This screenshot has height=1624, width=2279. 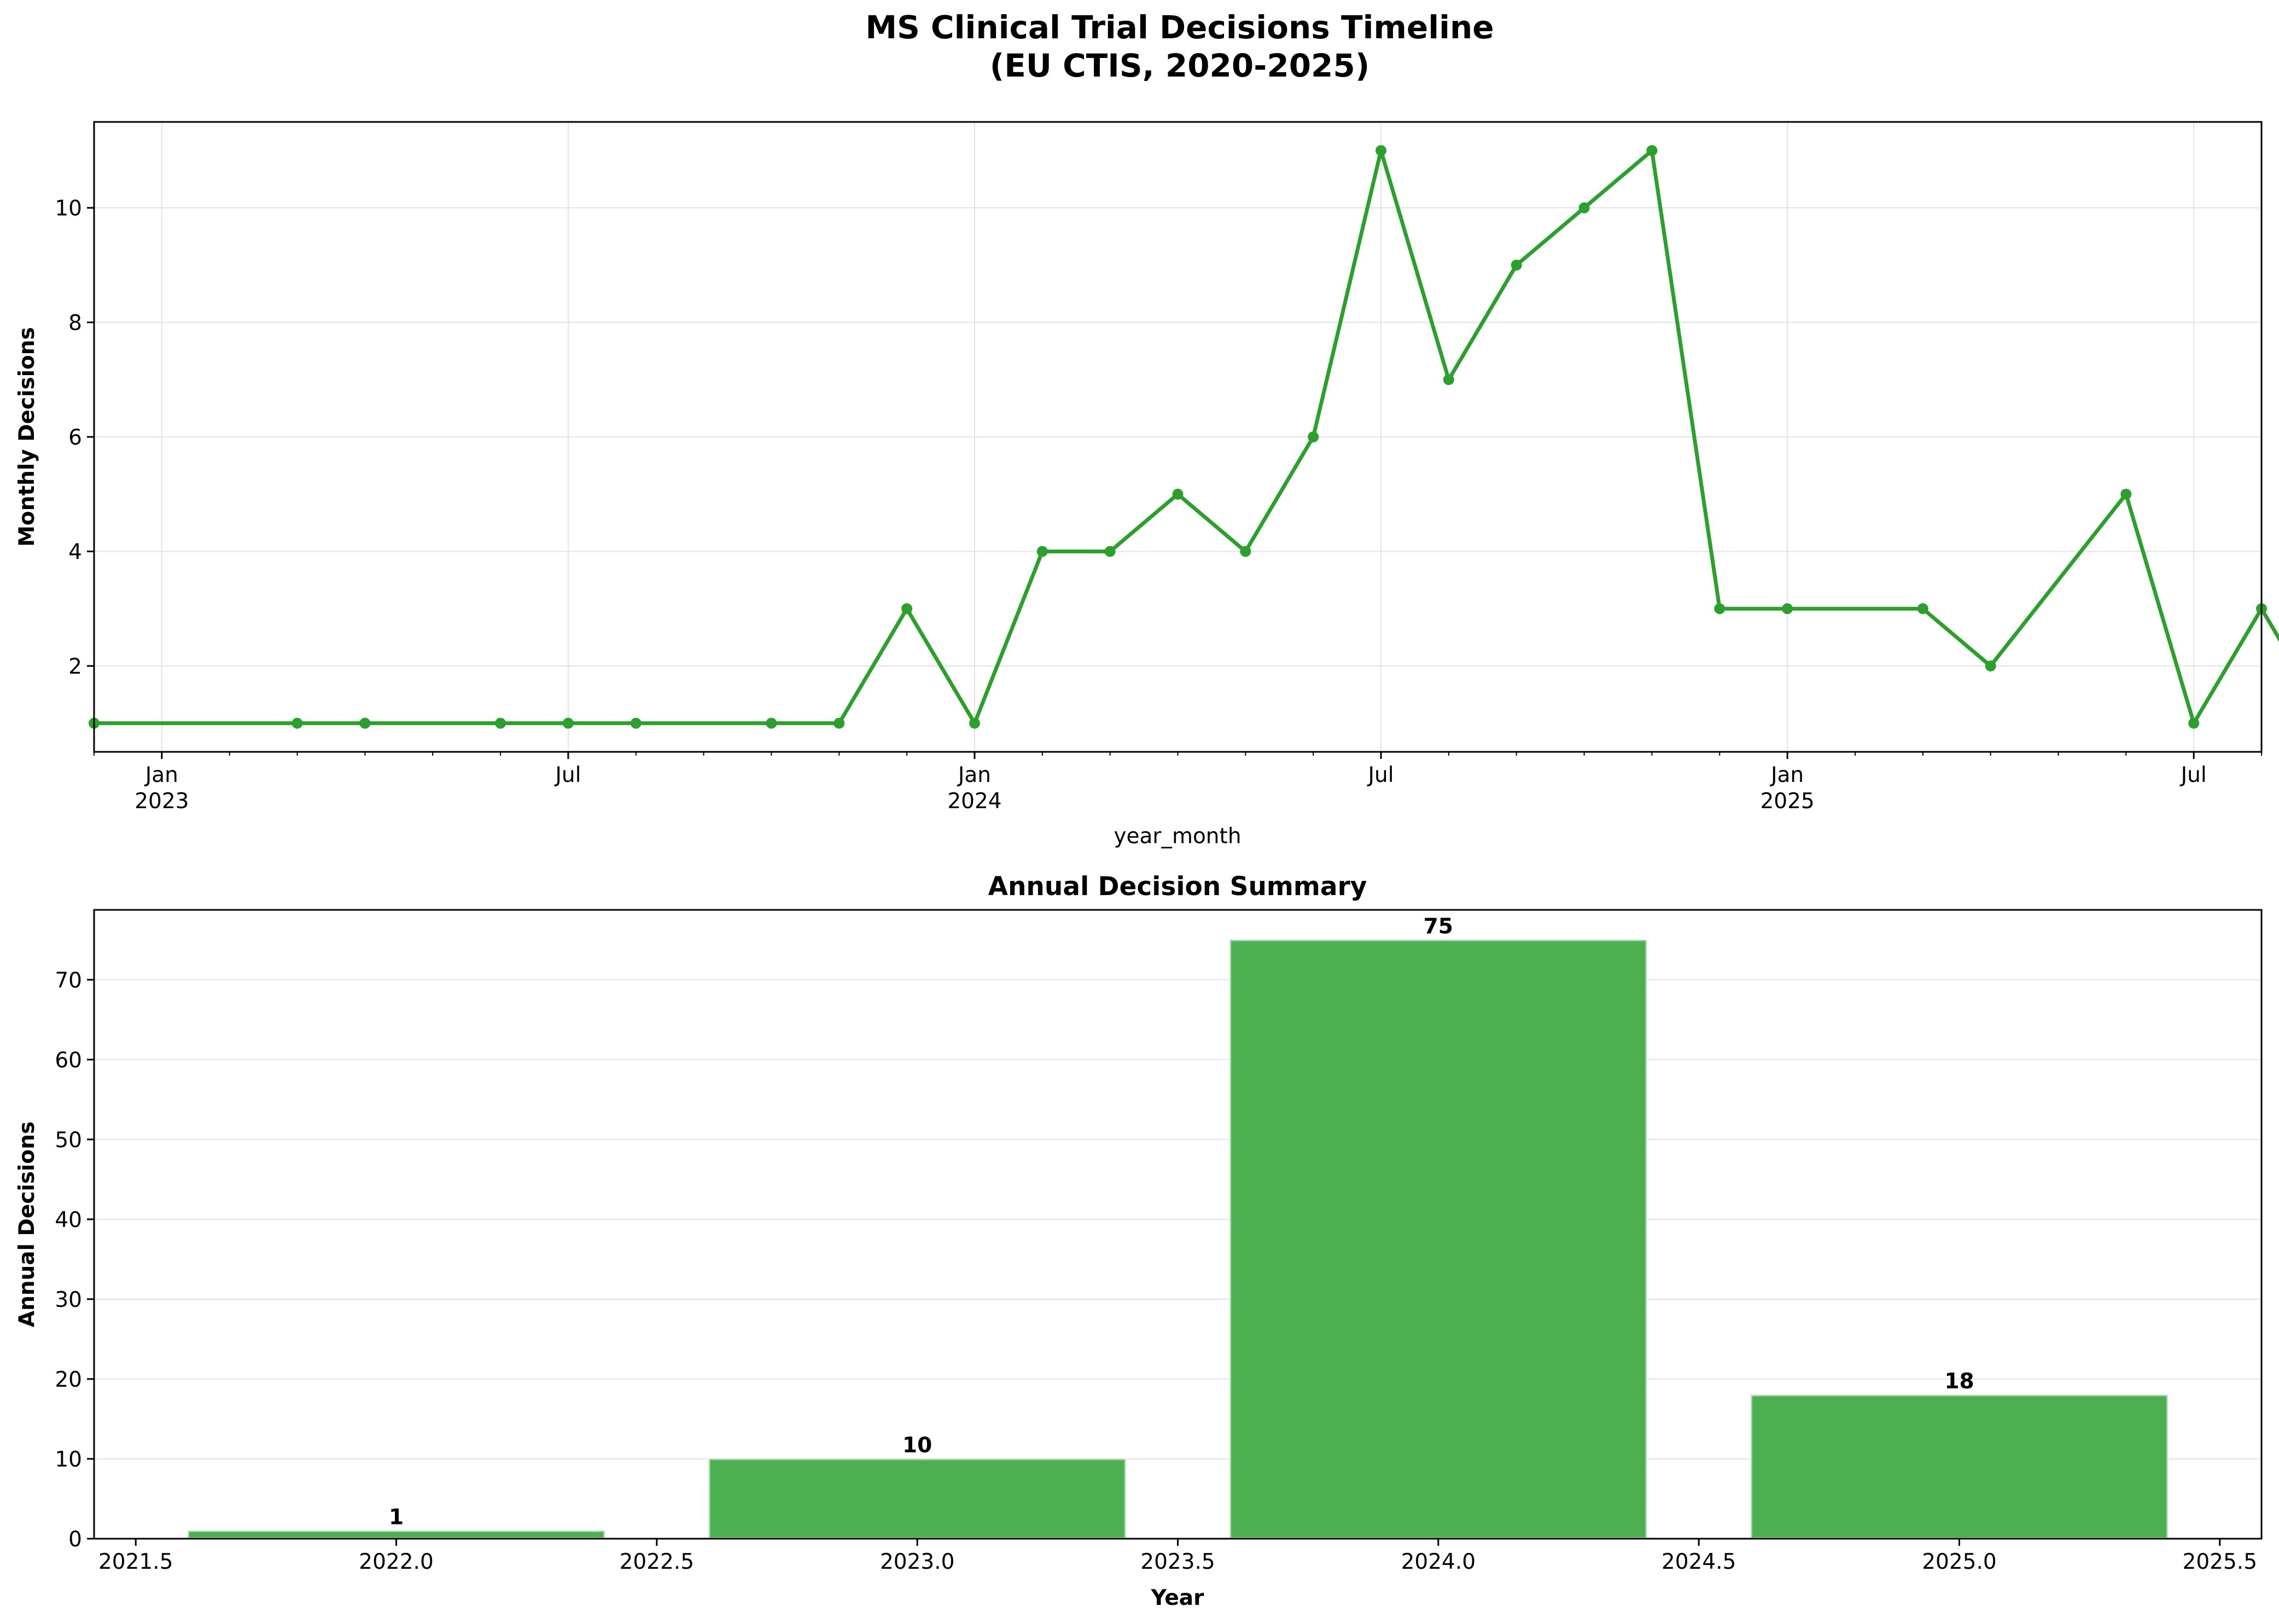 I want to click on line-chart-y-tick-label: 10, so click(x=68, y=208).